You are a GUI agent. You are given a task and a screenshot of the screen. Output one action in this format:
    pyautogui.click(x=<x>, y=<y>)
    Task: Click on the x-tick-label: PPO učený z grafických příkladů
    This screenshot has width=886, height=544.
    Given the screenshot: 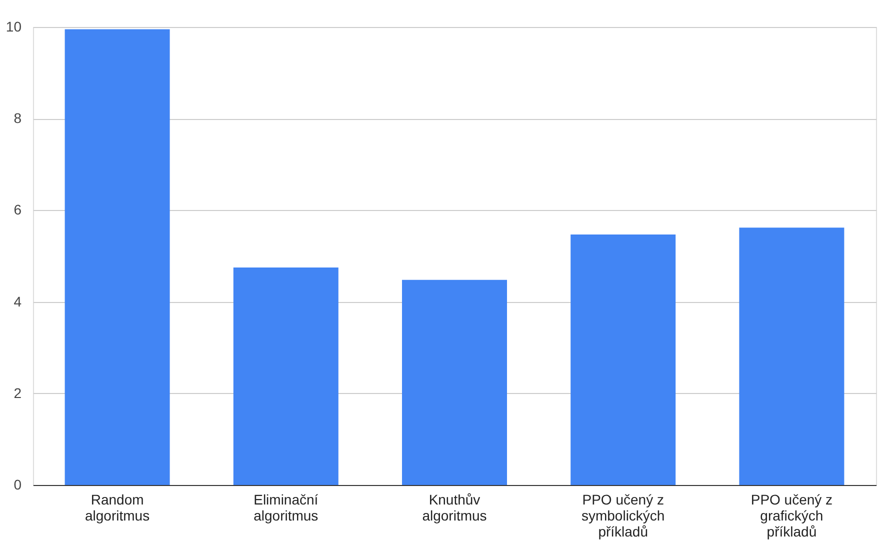 What is the action you would take?
    pyautogui.click(x=791, y=516)
    